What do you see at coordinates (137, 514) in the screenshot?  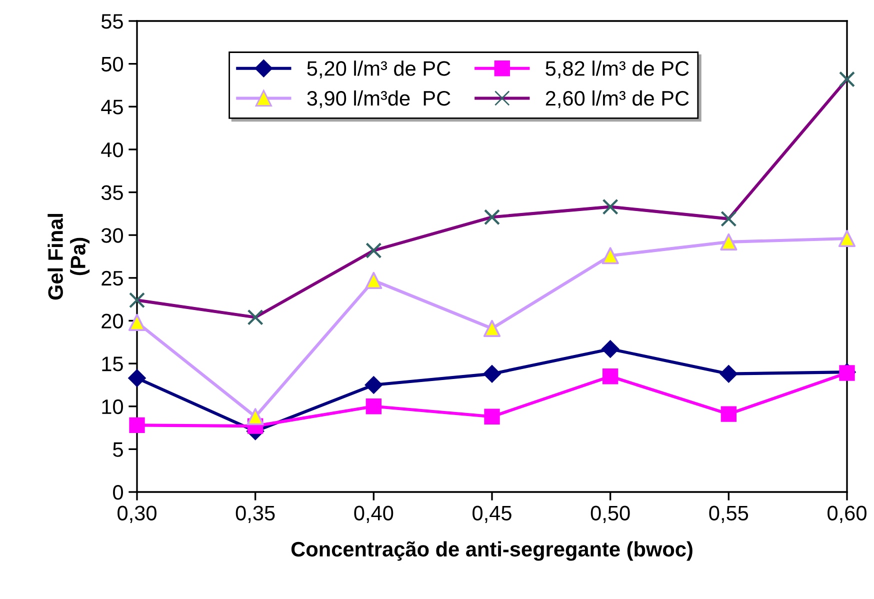 I see `x-tick-label: 0,30` at bounding box center [137, 514].